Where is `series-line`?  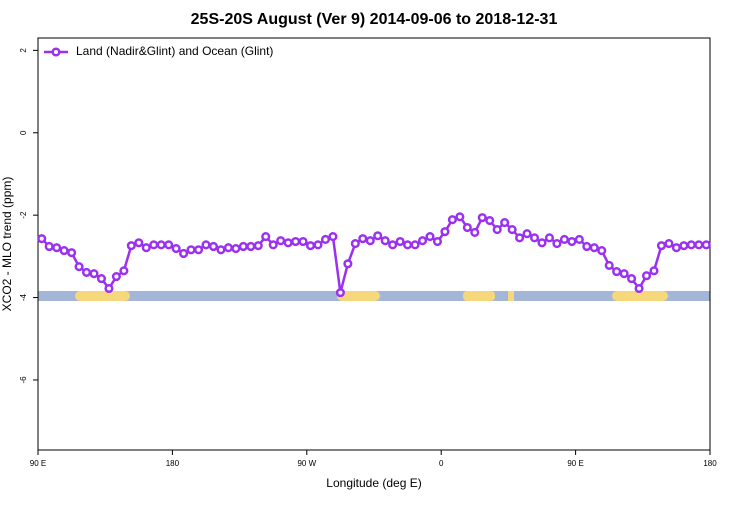 series-line is located at coordinates (373, 254).